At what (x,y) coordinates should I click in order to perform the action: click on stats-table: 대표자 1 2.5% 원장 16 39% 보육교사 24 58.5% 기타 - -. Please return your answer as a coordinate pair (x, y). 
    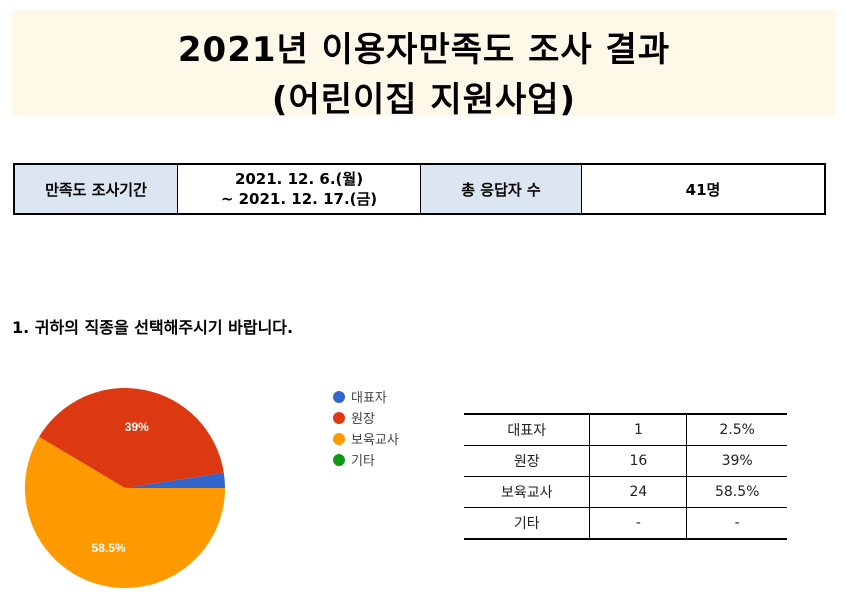
    Looking at the image, I should click on (625, 476).